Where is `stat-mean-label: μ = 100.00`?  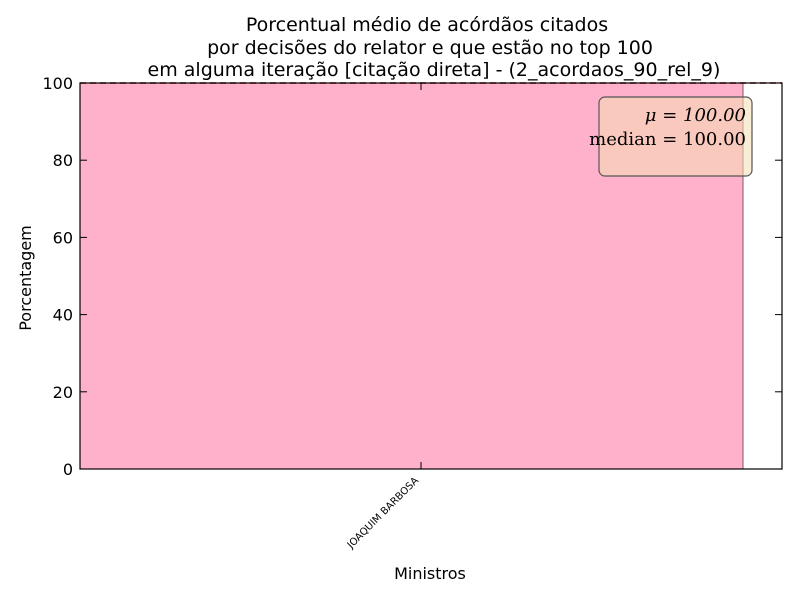 stat-mean-label: μ = 100.00 is located at coordinates (695, 115).